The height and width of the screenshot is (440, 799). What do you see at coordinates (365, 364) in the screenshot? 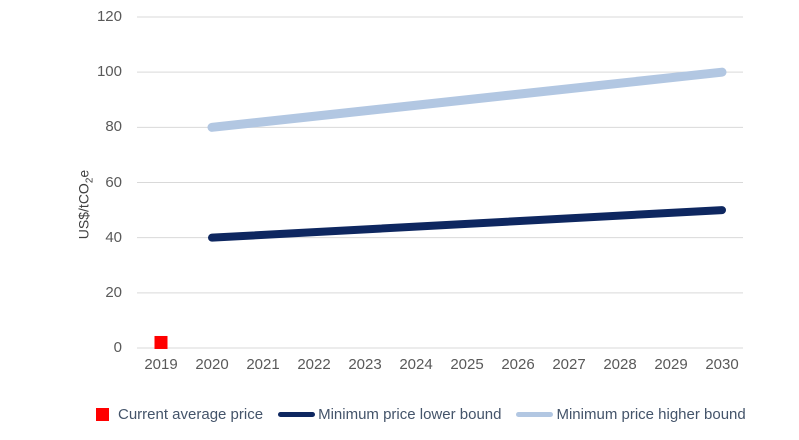
I see `x-tick-label: 2023` at bounding box center [365, 364].